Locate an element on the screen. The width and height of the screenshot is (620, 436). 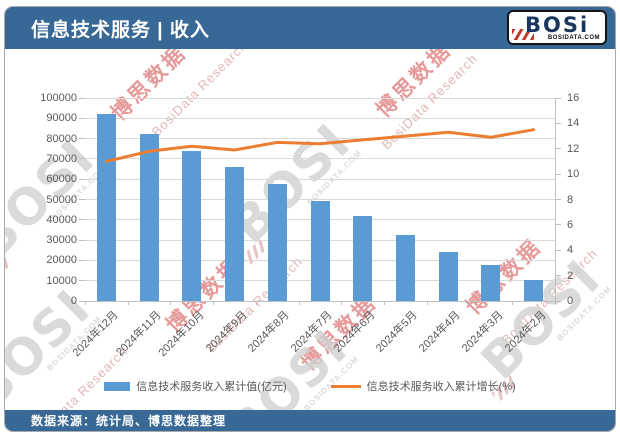
bosi-logo: BOSi BOSIDATA.COM is located at coordinates (557, 27).